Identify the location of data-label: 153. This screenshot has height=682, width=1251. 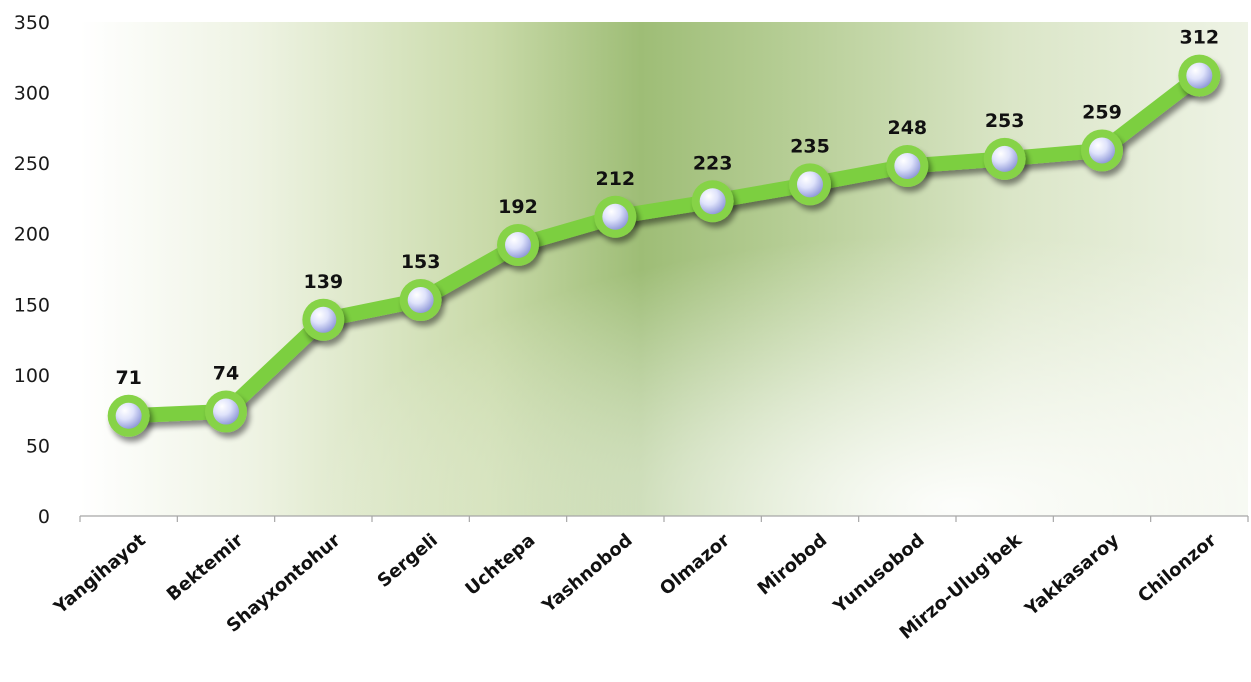
(421, 262).